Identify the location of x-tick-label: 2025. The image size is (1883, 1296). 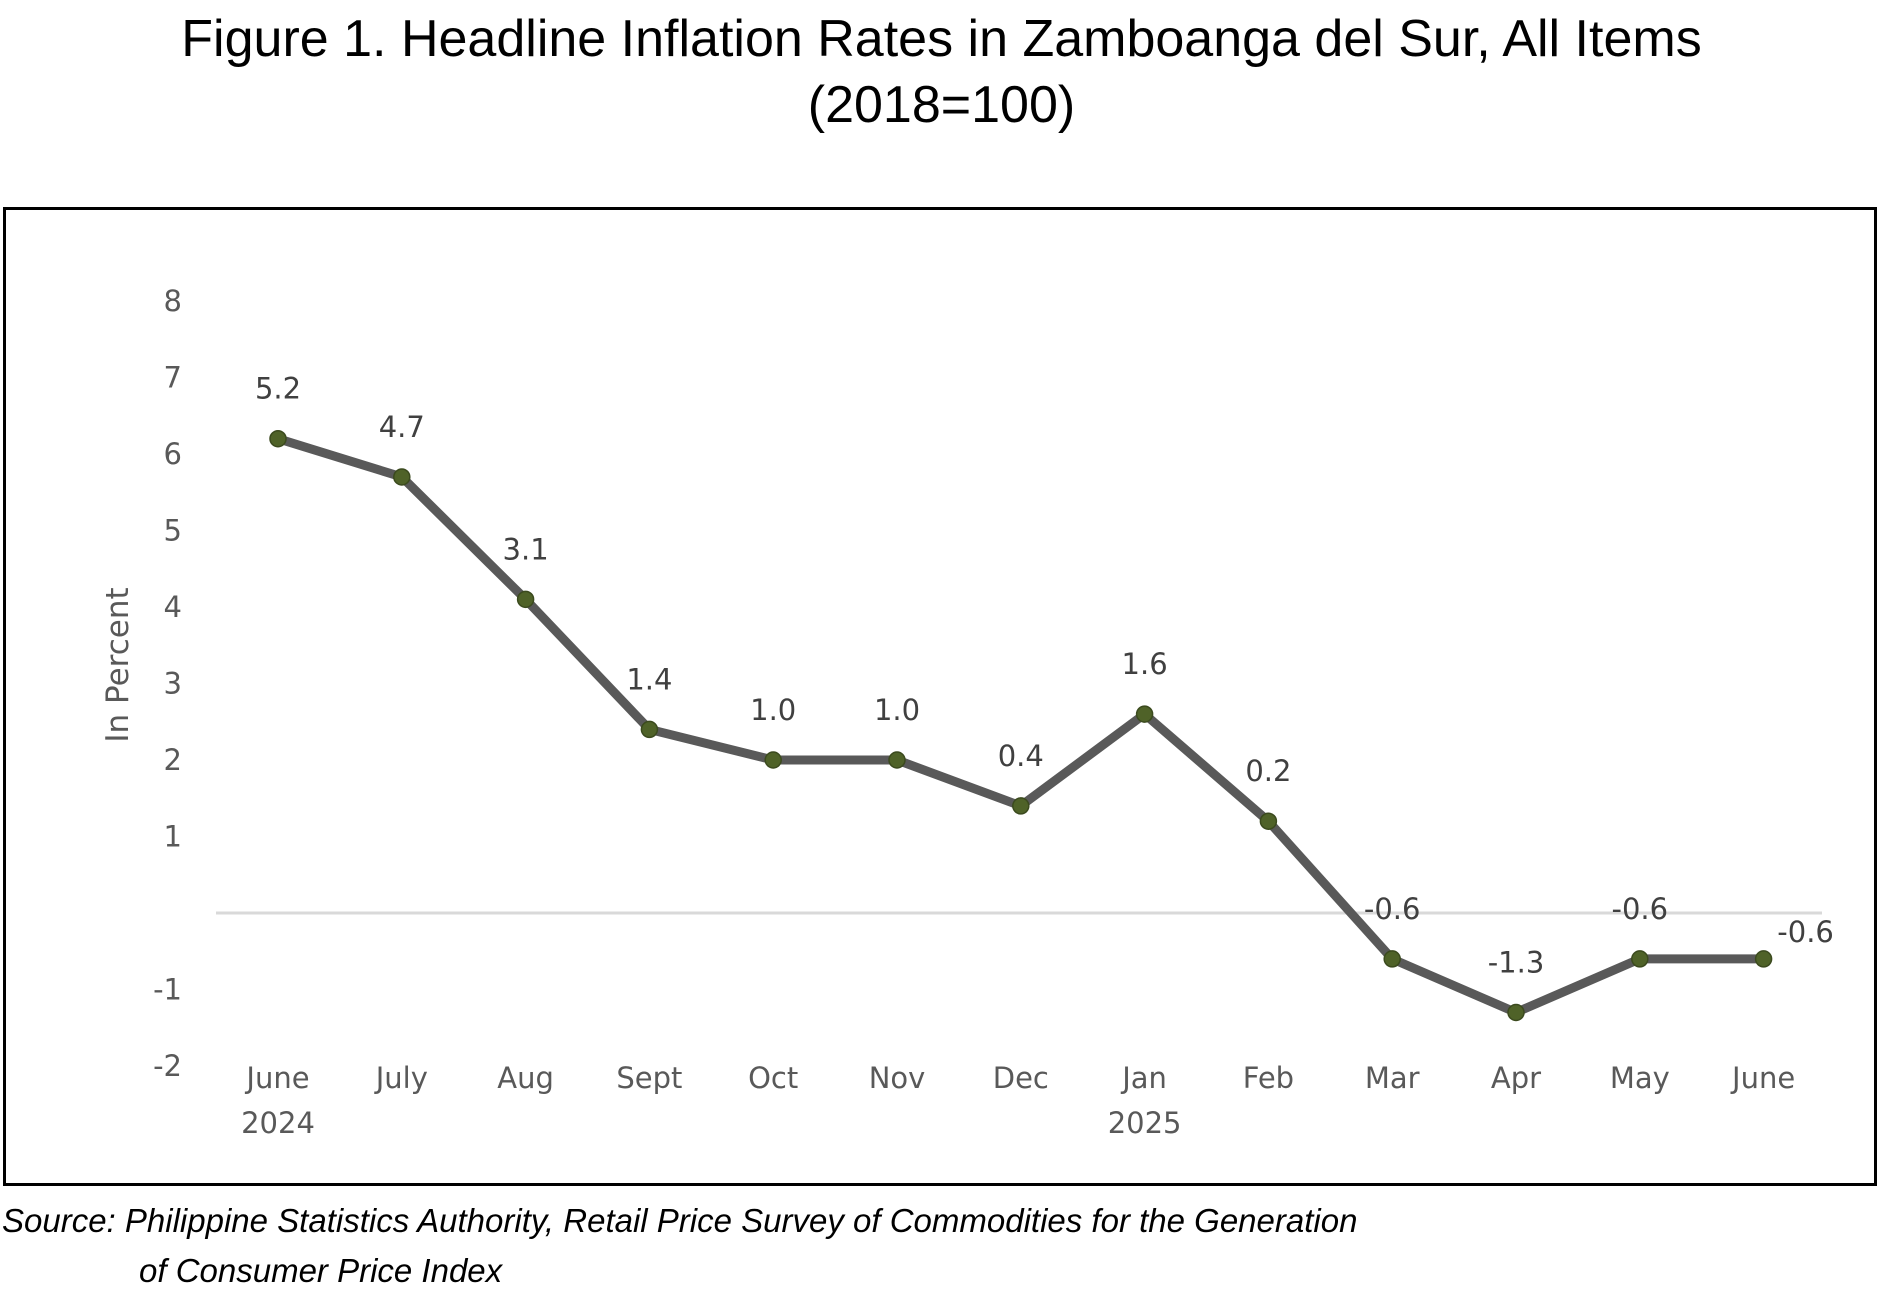
(1145, 1123).